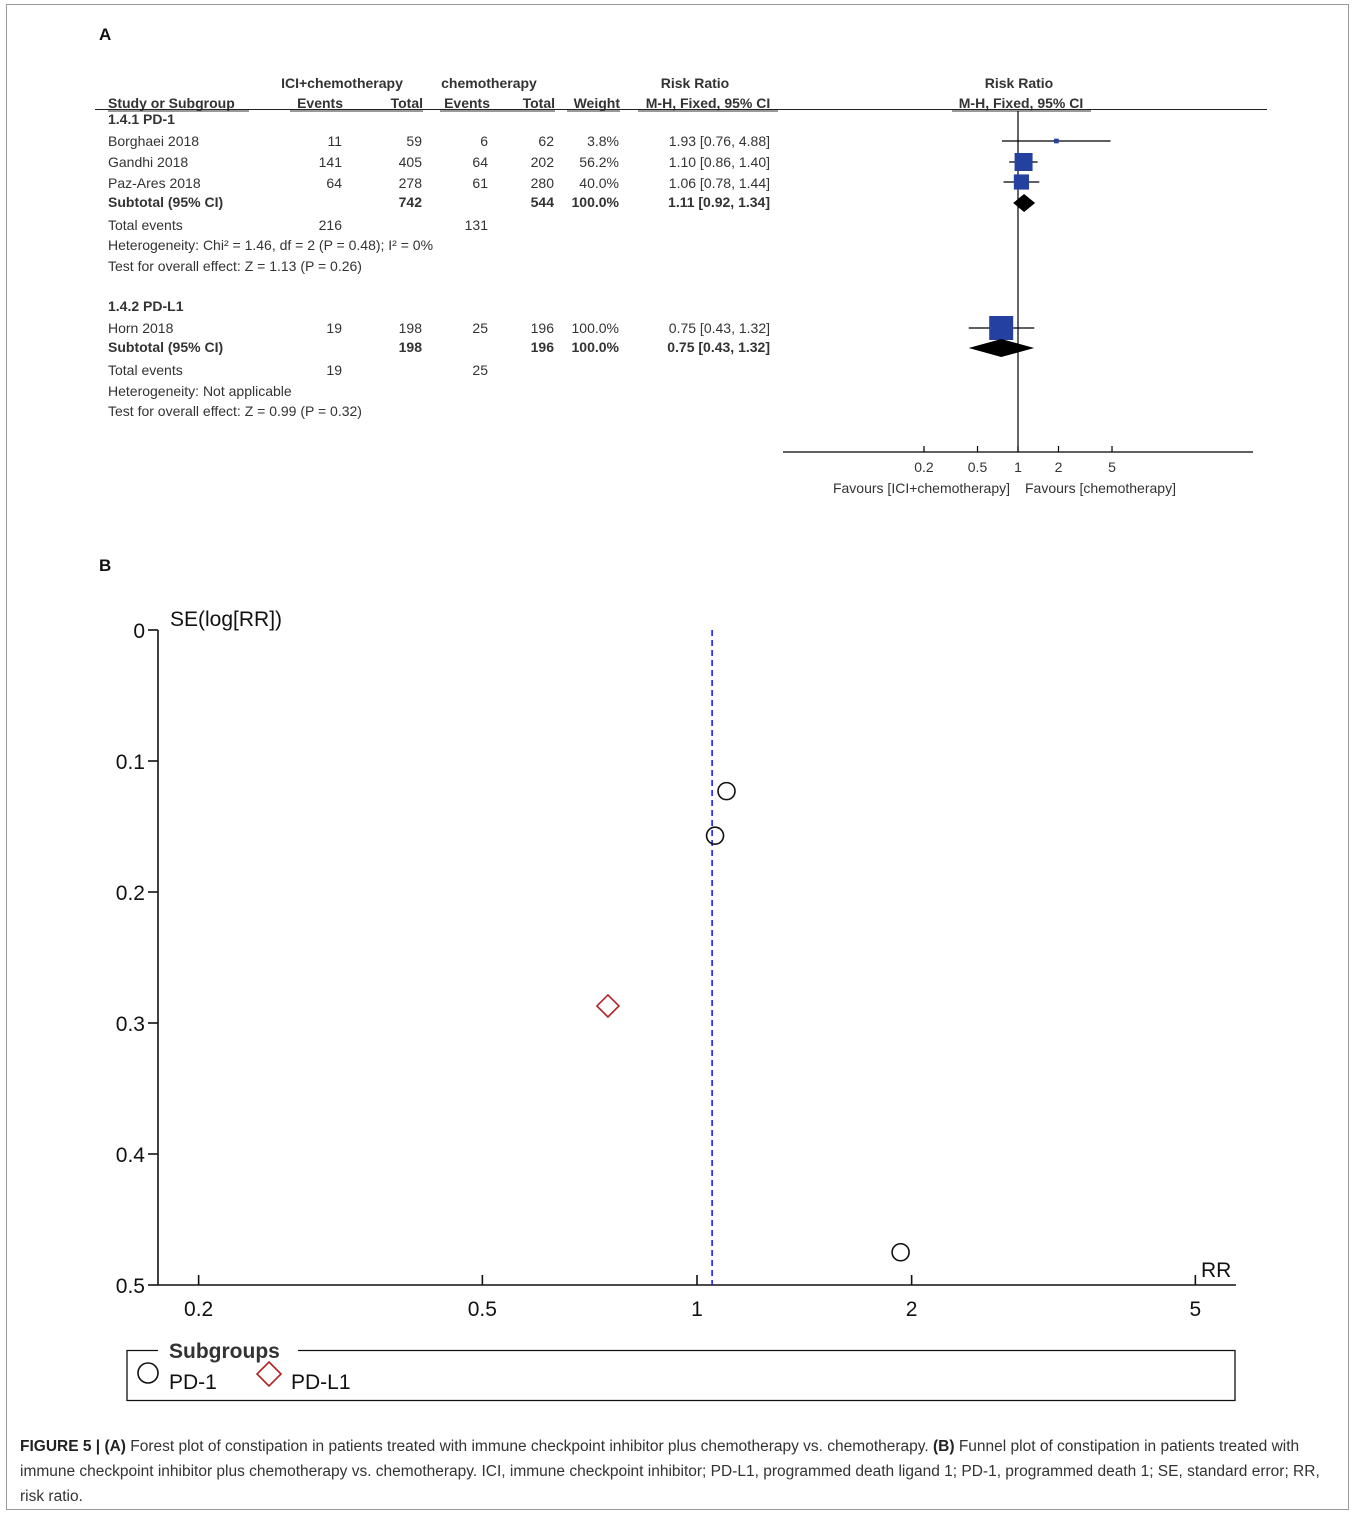  Describe the element at coordinates (603, 141) in the screenshot. I see `cell-weight: 3.8%` at that location.